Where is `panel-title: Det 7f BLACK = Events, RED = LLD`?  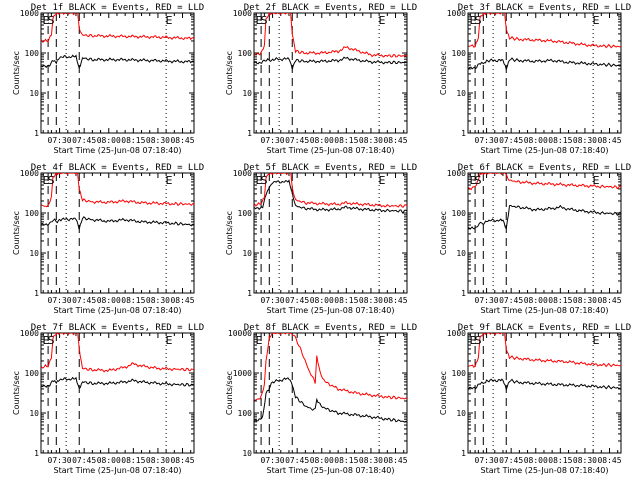
panel-title: Det 7f BLACK = Events, RED = LLD is located at coordinates (117, 328).